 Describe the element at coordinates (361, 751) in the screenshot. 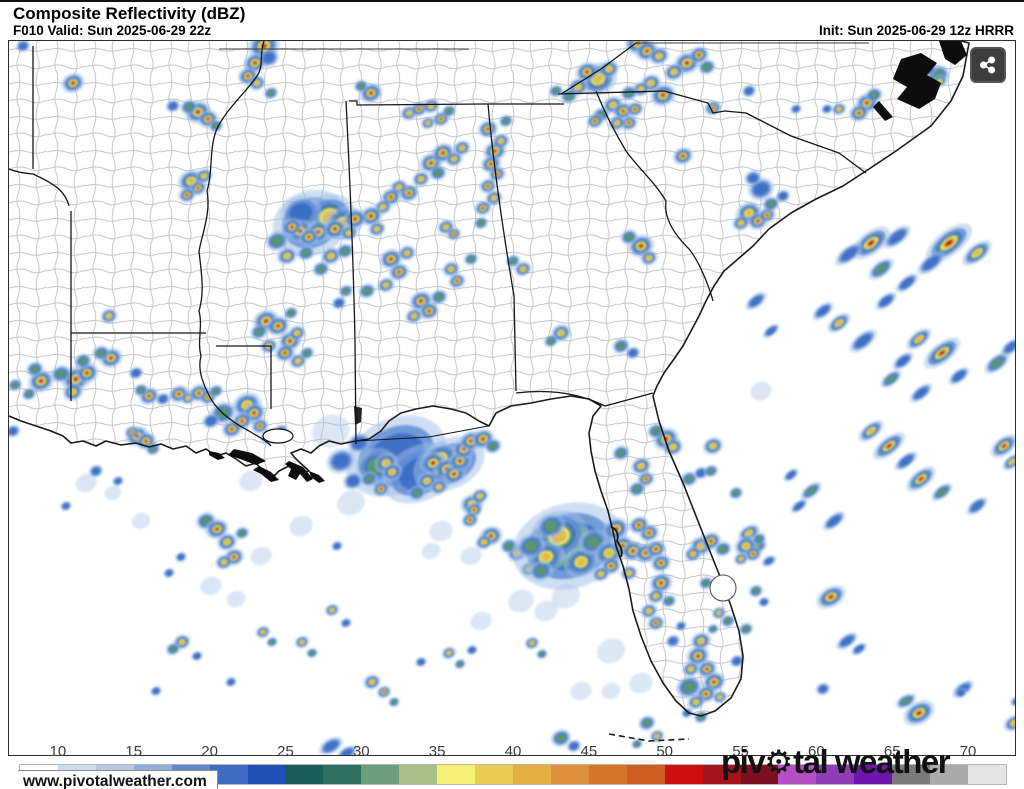

I see `colorbar-tick: 30` at that location.